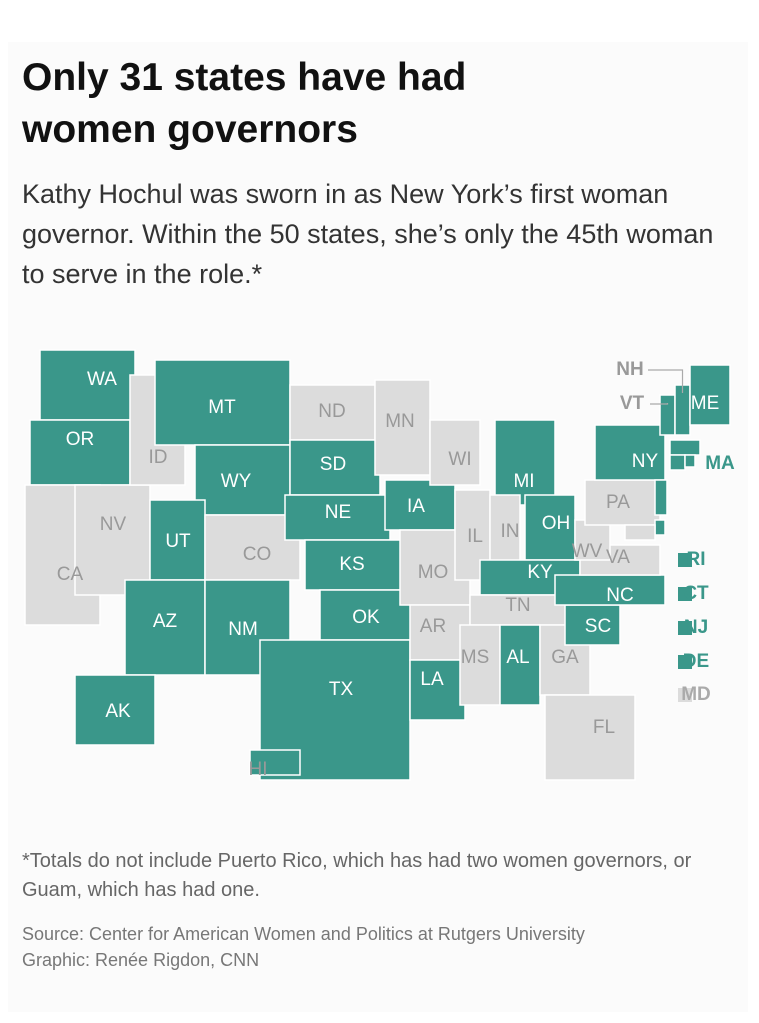  I want to click on state-label: VA, so click(618, 557).